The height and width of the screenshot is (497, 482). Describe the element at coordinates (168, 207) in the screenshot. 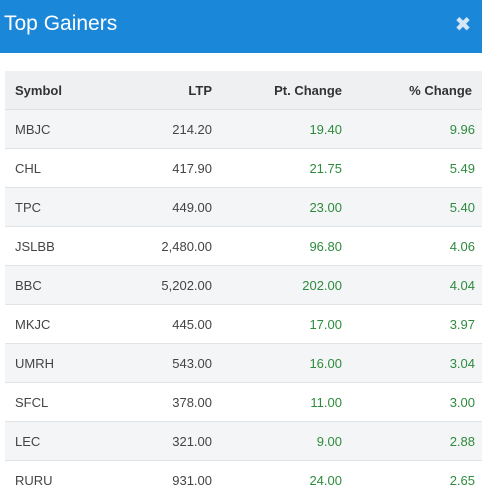

I see `ltp-cell: 449.00` at that location.